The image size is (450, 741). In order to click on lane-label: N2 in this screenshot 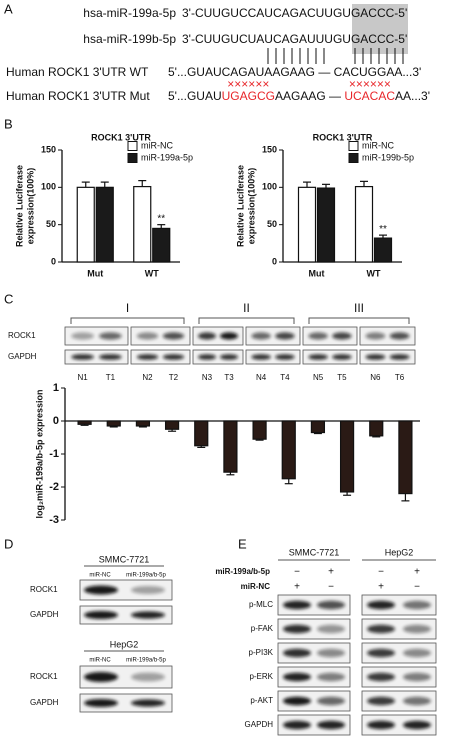, I will do `click(147, 377)`.